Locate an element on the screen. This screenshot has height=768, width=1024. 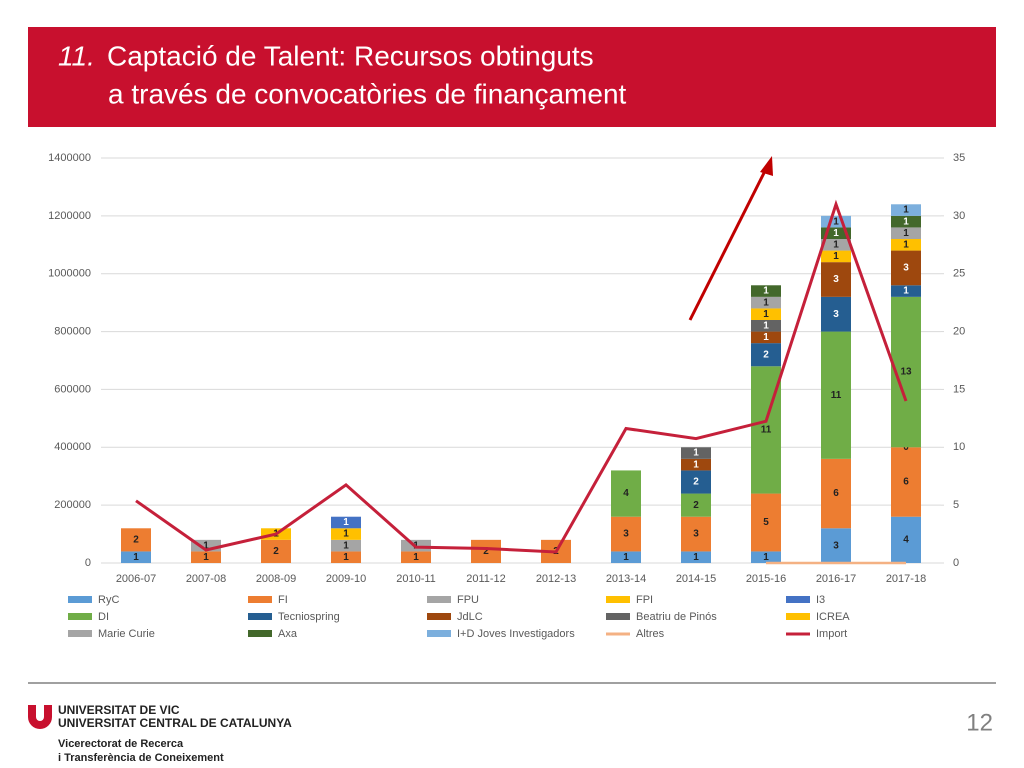
legend-label: FPU is located at coordinates (468, 600).